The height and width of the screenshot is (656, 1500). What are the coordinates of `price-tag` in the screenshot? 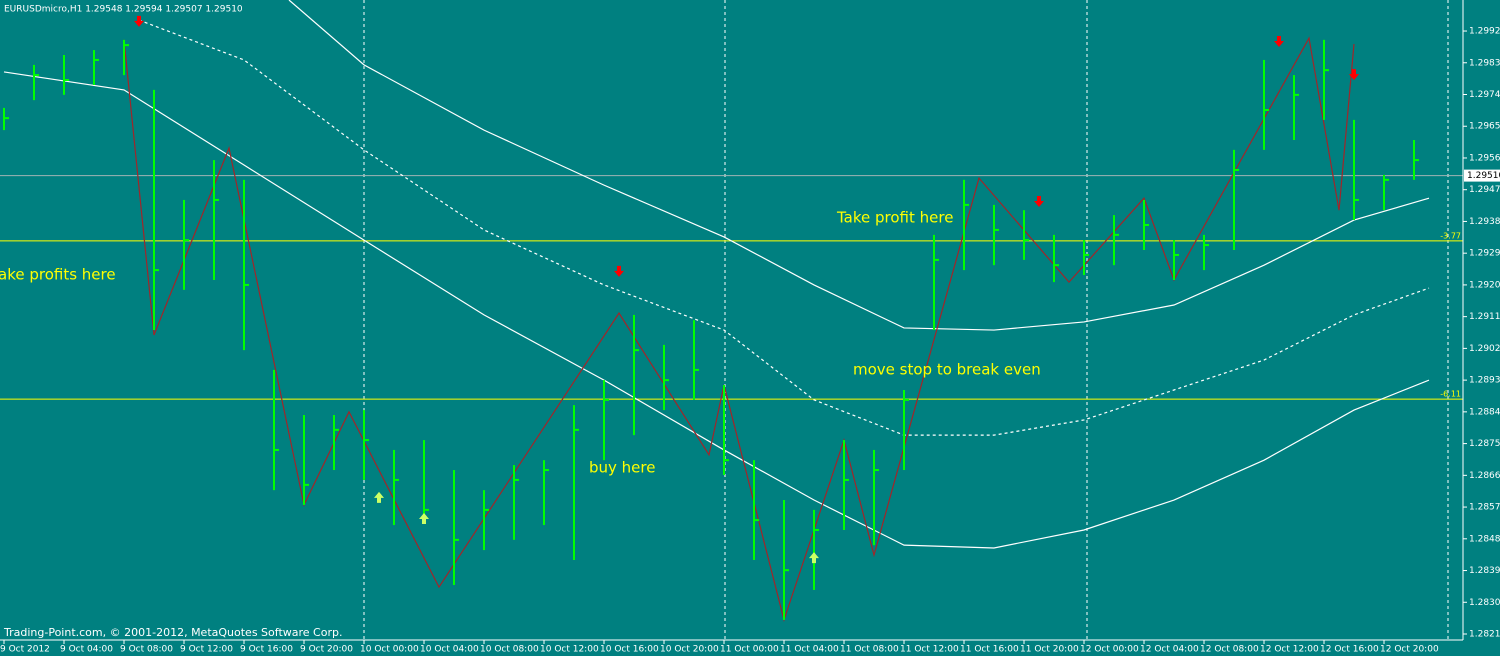 It's located at (1482, 175).